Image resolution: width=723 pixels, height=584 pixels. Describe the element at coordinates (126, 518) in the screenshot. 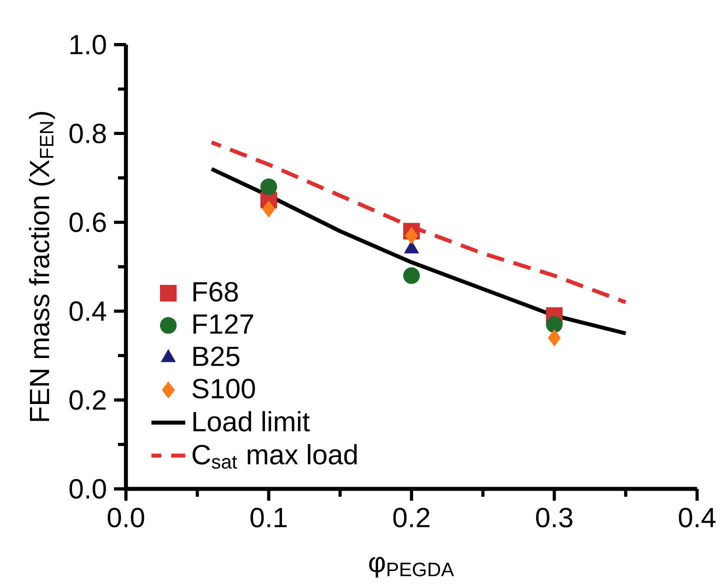

I see `x-tick-label: 0.0` at that location.